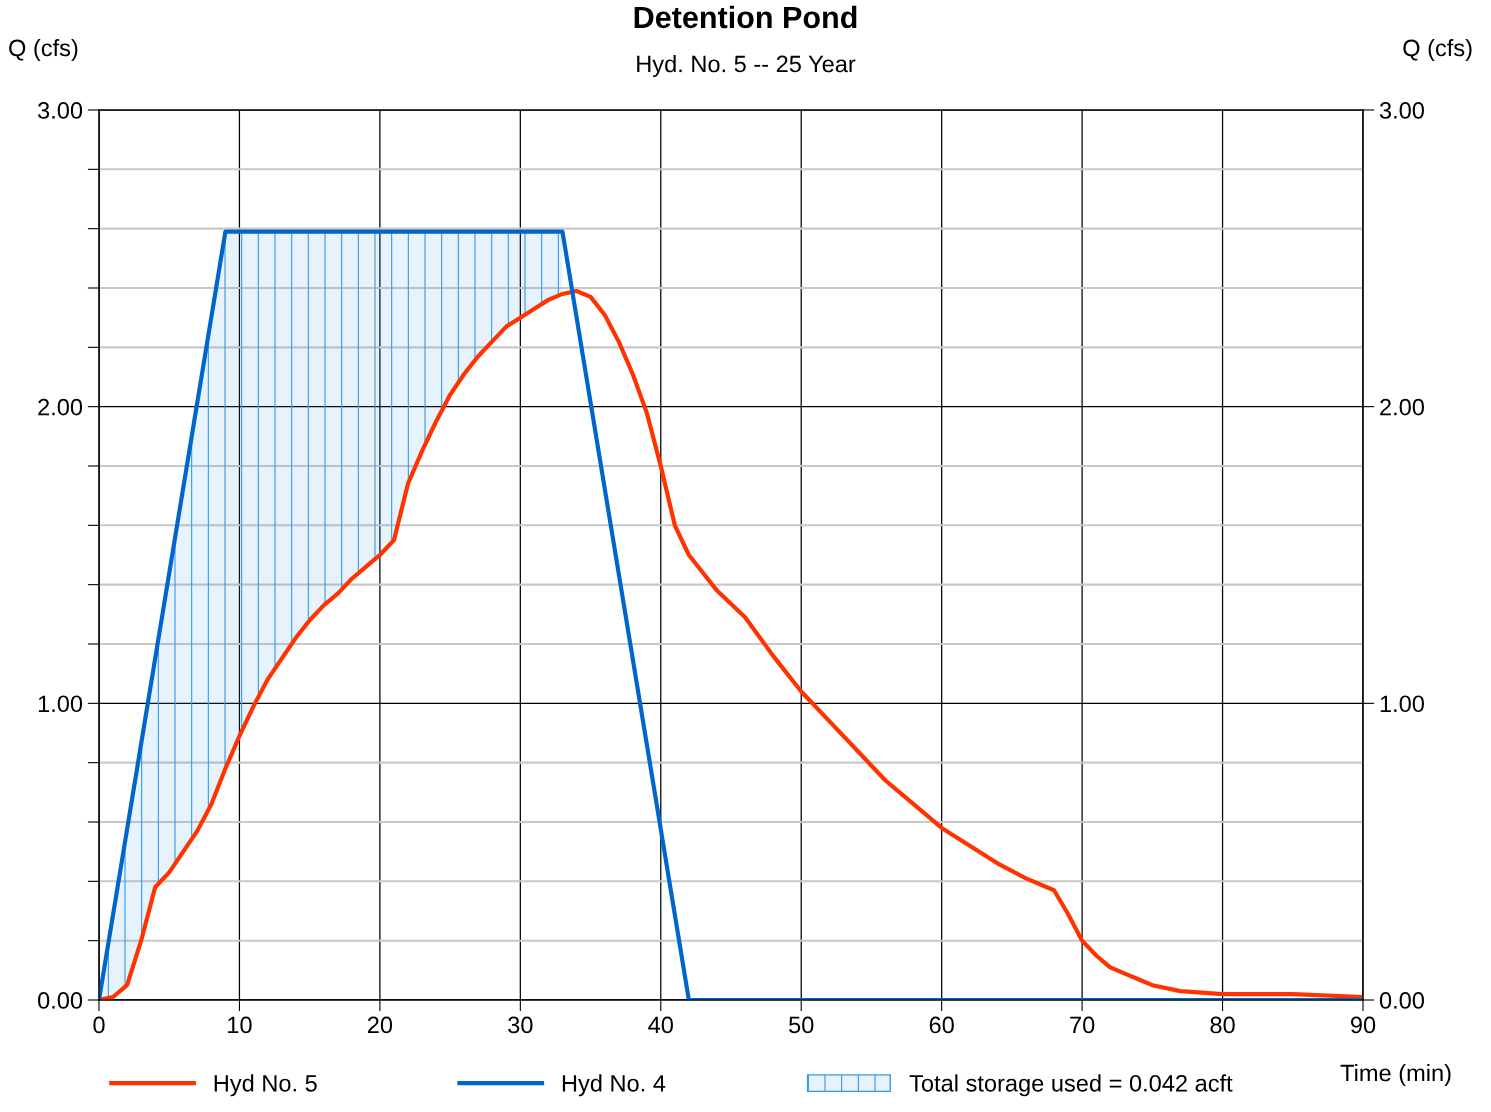 The image size is (1491, 1112). What do you see at coordinates (941, 1025) in the screenshot?
I see `x-tick-label: 60` at bounding box center [941, 1025].